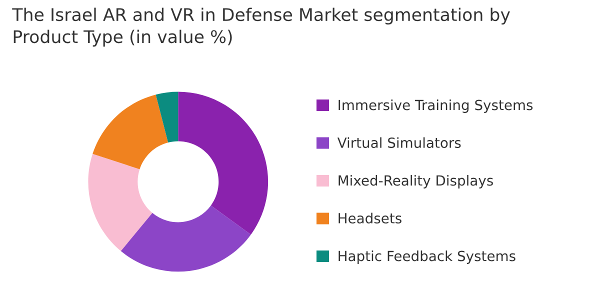 The height and width of the screenshot is (308, 608). Describe the element at coordinates (399, 142) in the screenshot. I see `legend-label: Virtual Simulators` at that location.